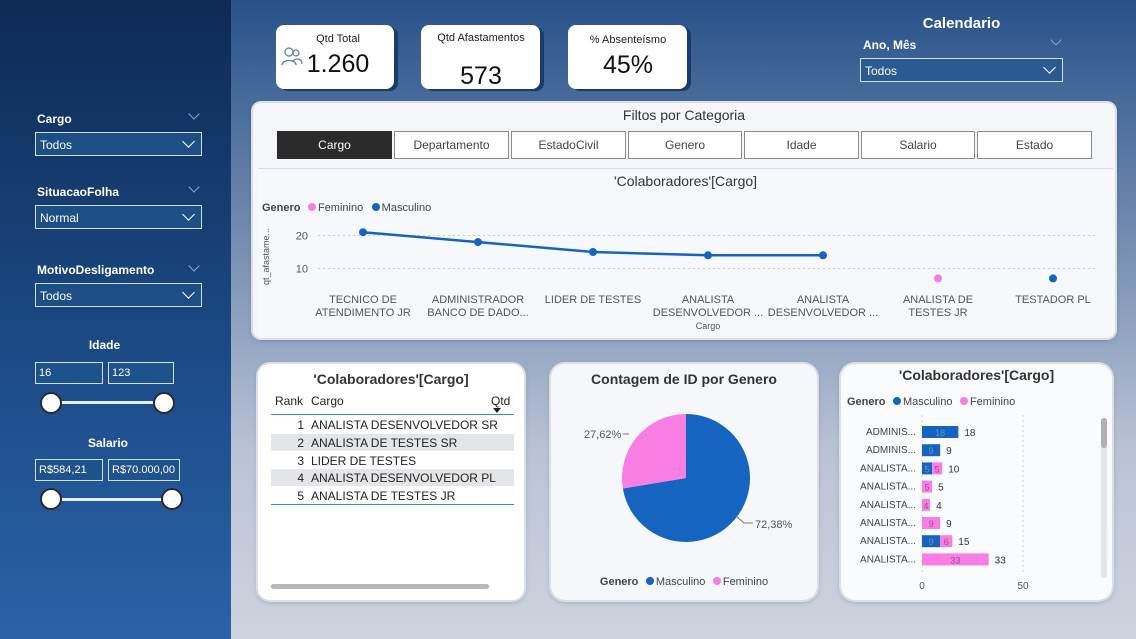 The image size is (1136, 639). What do you see at coordinates (568, 145) in the screenshot?
I see `filter-button-estadocivil: EstadoCivil` at bounding box center [568, 145].